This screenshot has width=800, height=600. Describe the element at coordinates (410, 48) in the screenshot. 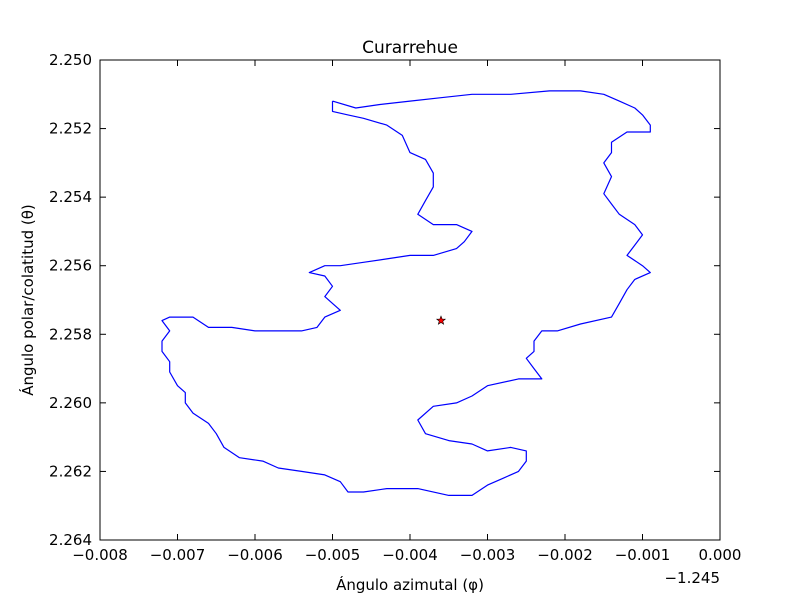

I see `chart-title: Curarrehue` at that location.